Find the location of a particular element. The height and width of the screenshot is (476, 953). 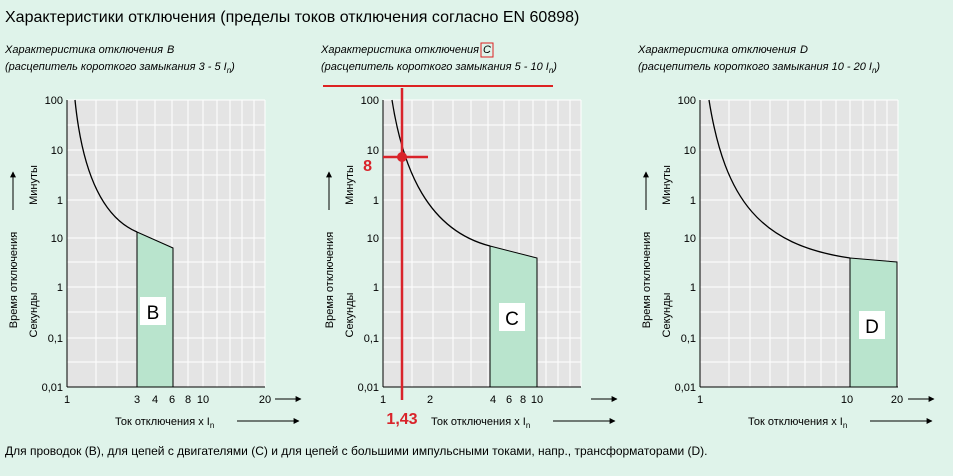

x-tick-label: 3 is located at coordinates (137, 400).